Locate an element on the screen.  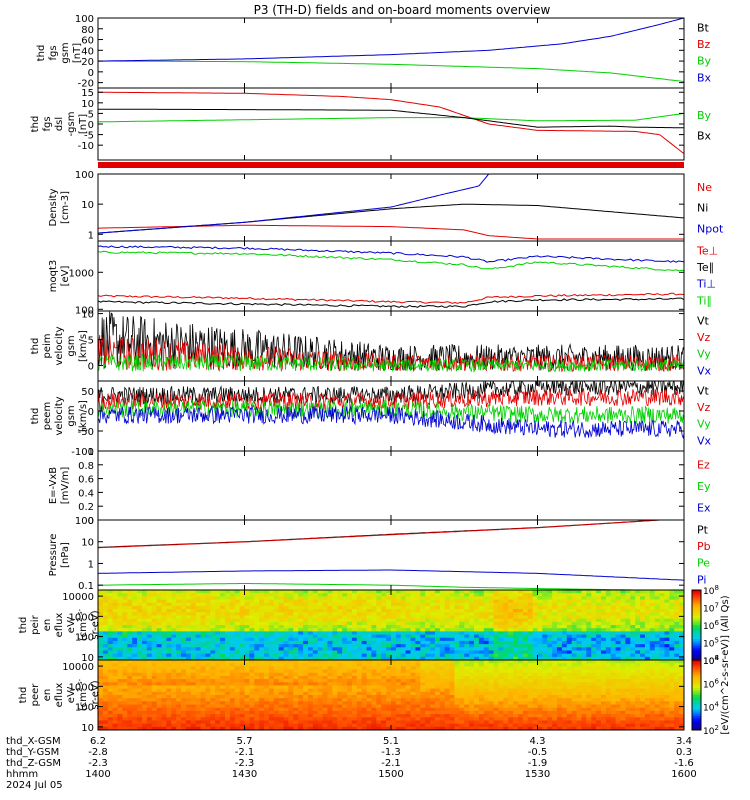
ylabel-line: eV/ is located at coordinates (71, 624).